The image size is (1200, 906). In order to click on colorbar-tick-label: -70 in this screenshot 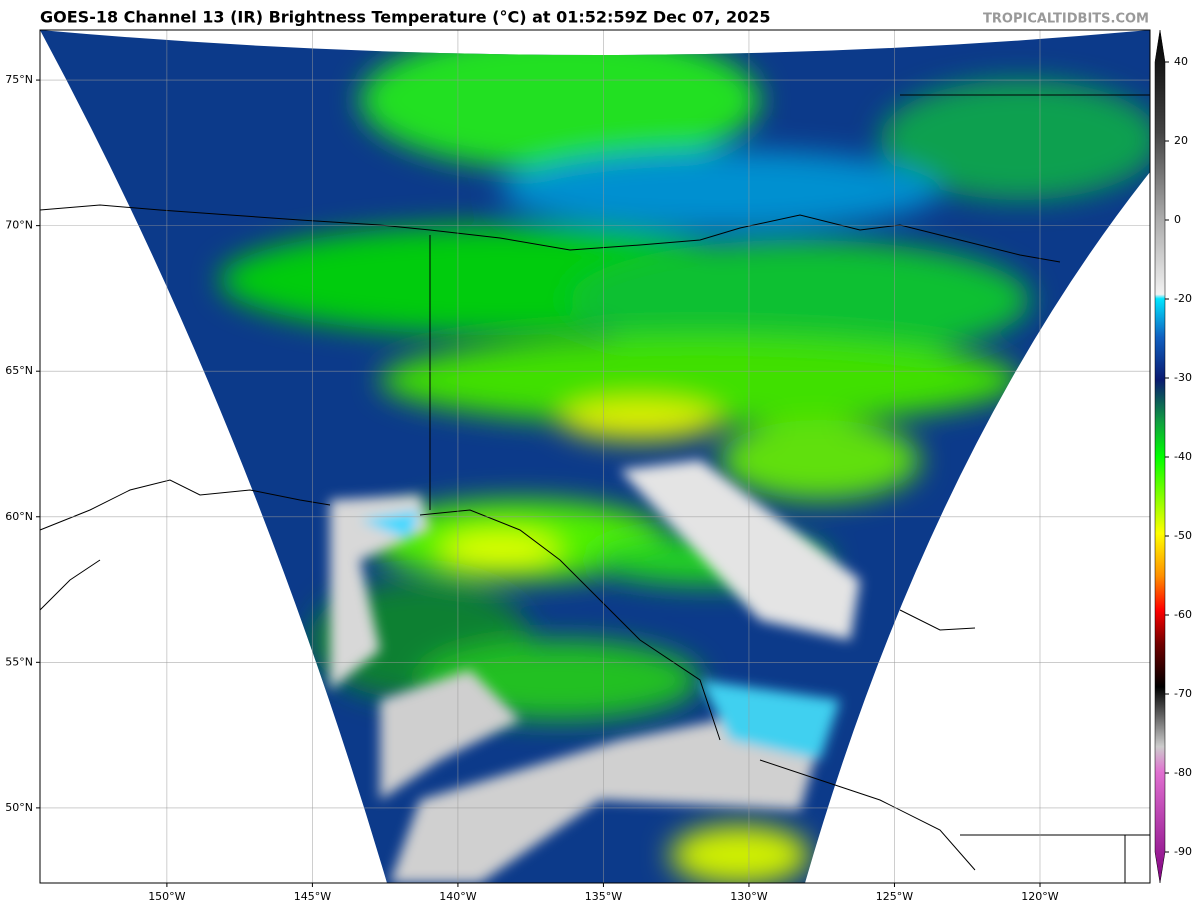, I will do `click(1183, 693)`.